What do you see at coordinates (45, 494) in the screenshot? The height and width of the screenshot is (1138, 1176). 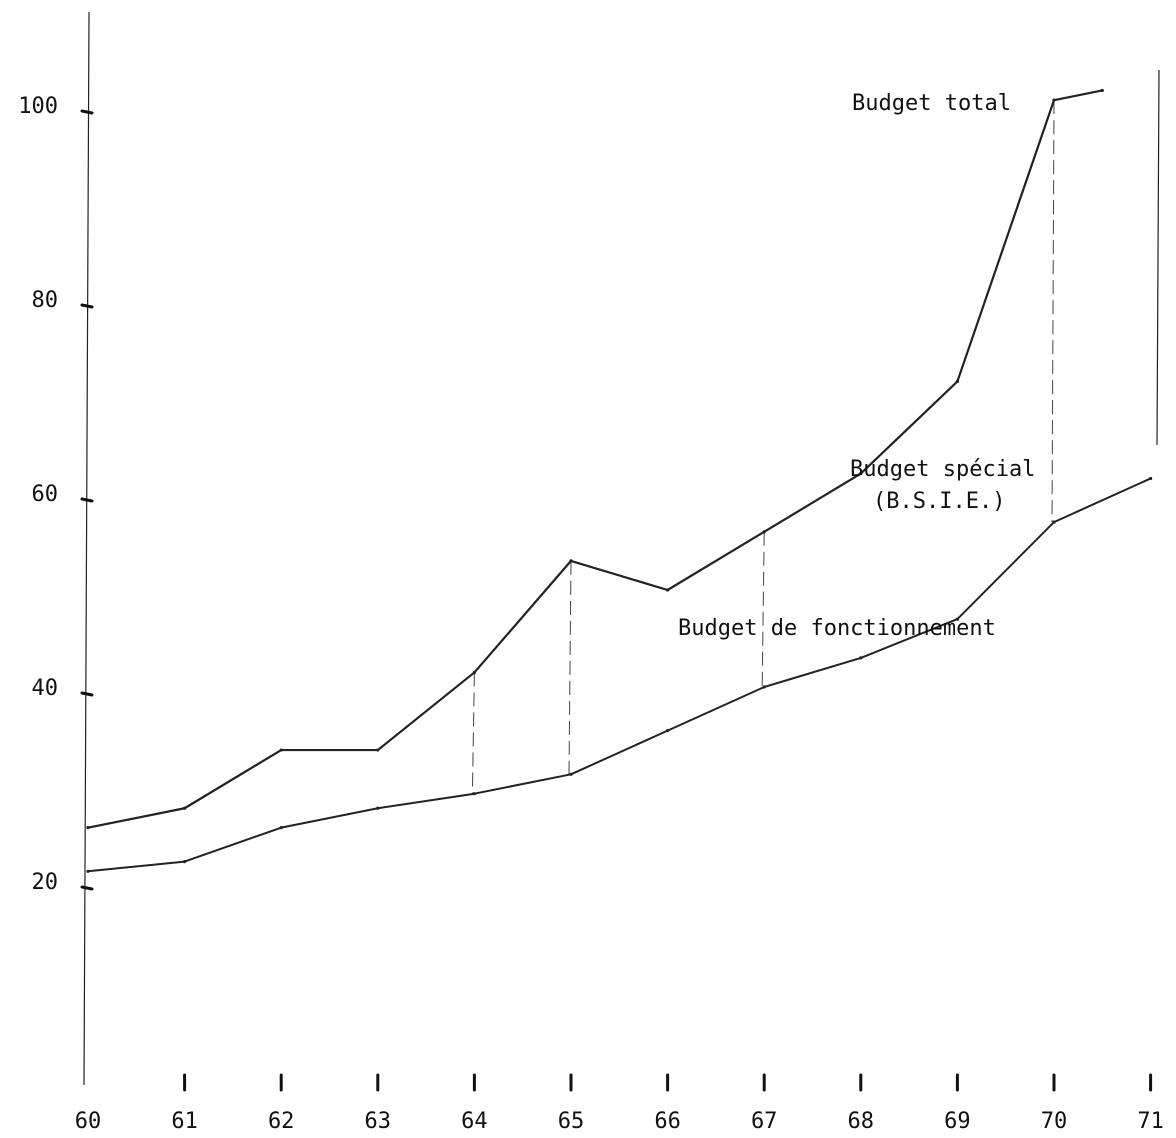 I see `y-tick-label-60: 60` at bounding box center [45, 494].